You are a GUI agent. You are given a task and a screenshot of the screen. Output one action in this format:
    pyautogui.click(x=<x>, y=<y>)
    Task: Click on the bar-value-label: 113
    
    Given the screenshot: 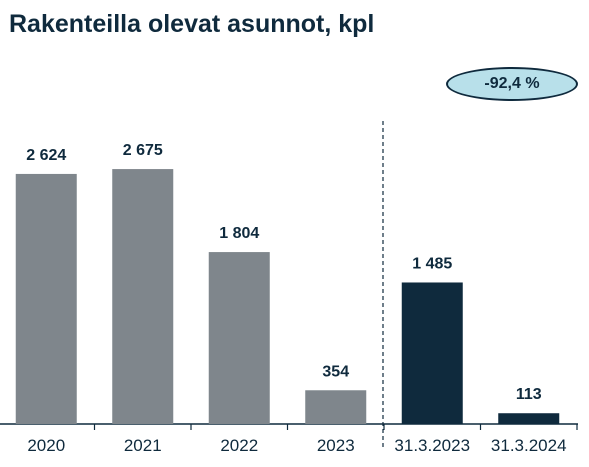 What is the action you would take?
    pyautogui.click(x=529, y=394)
    